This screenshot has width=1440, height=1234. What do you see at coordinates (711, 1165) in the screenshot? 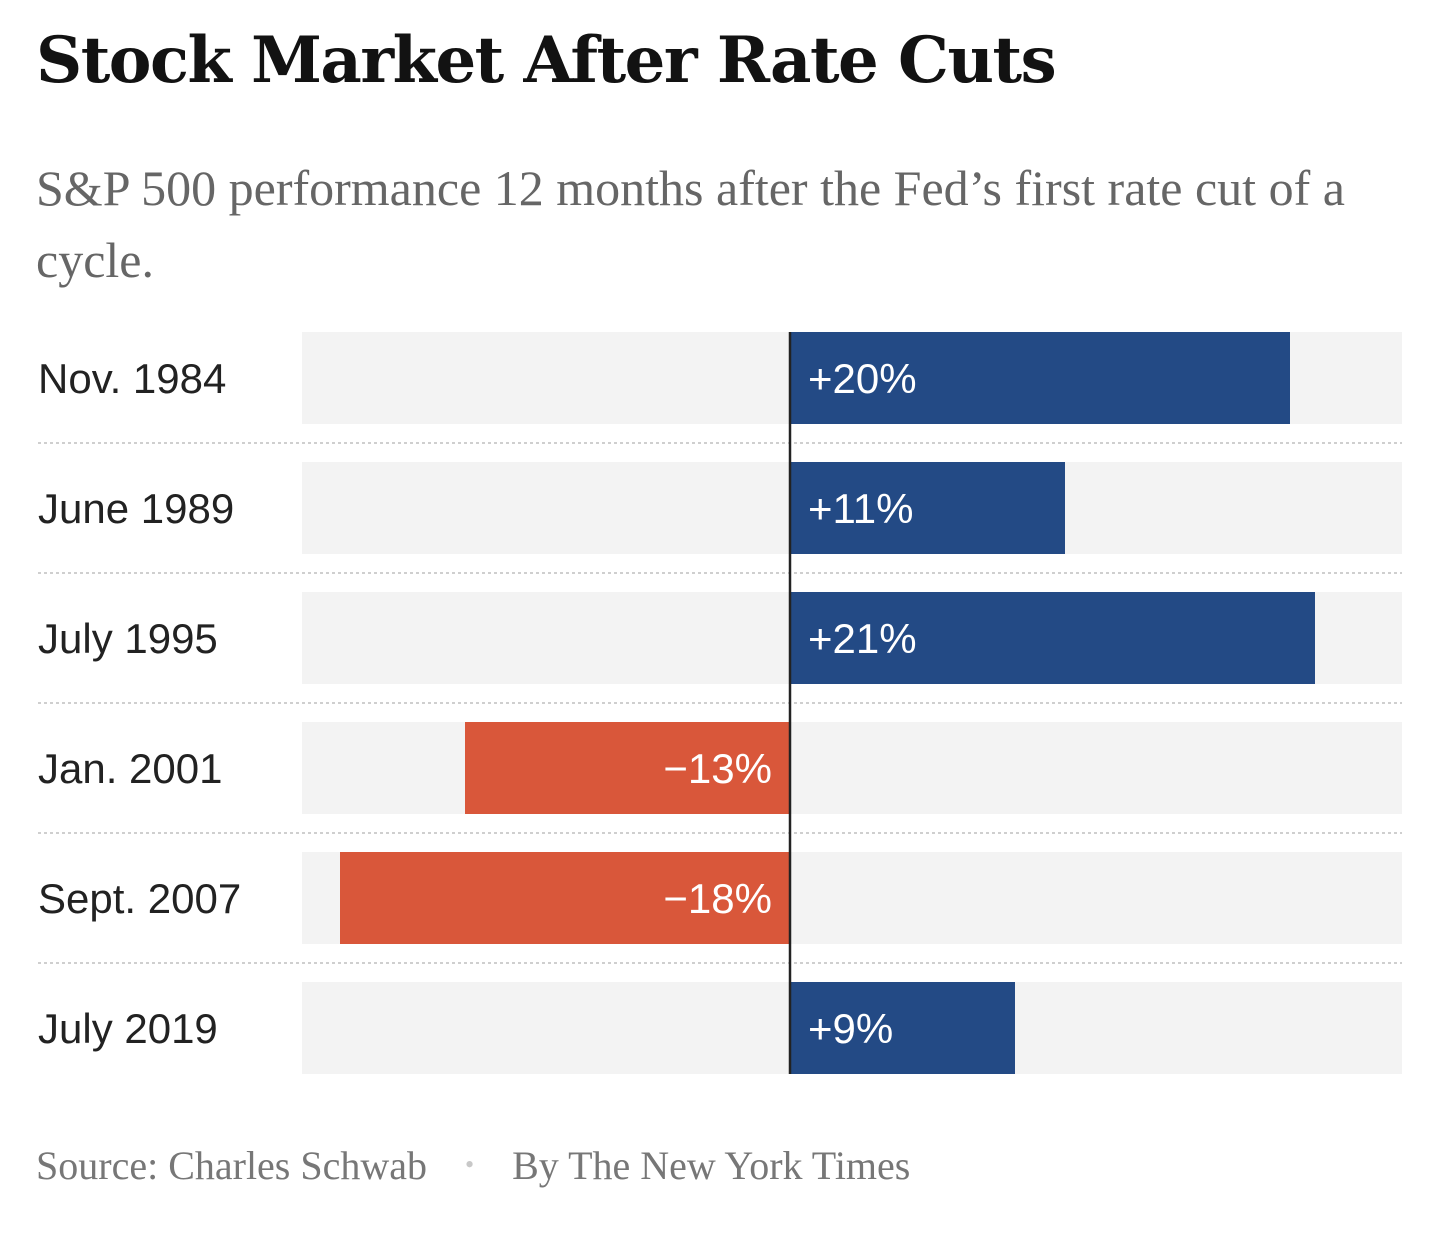
I see `byline: By The New York Times` at bounding box center [711, 1165].